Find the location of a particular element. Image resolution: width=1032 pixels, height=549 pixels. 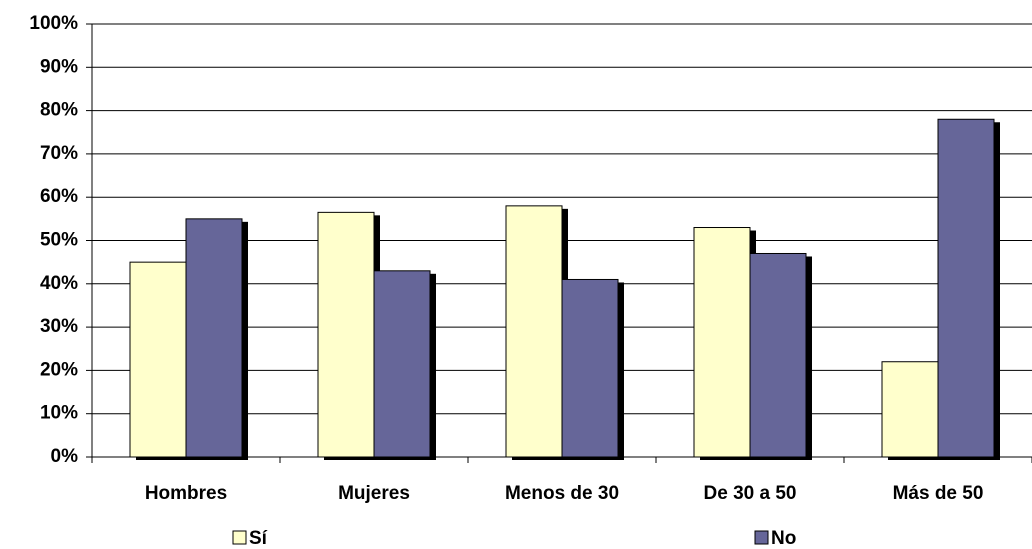

y-tick-label: 20% is located at coordinates (59, 369).